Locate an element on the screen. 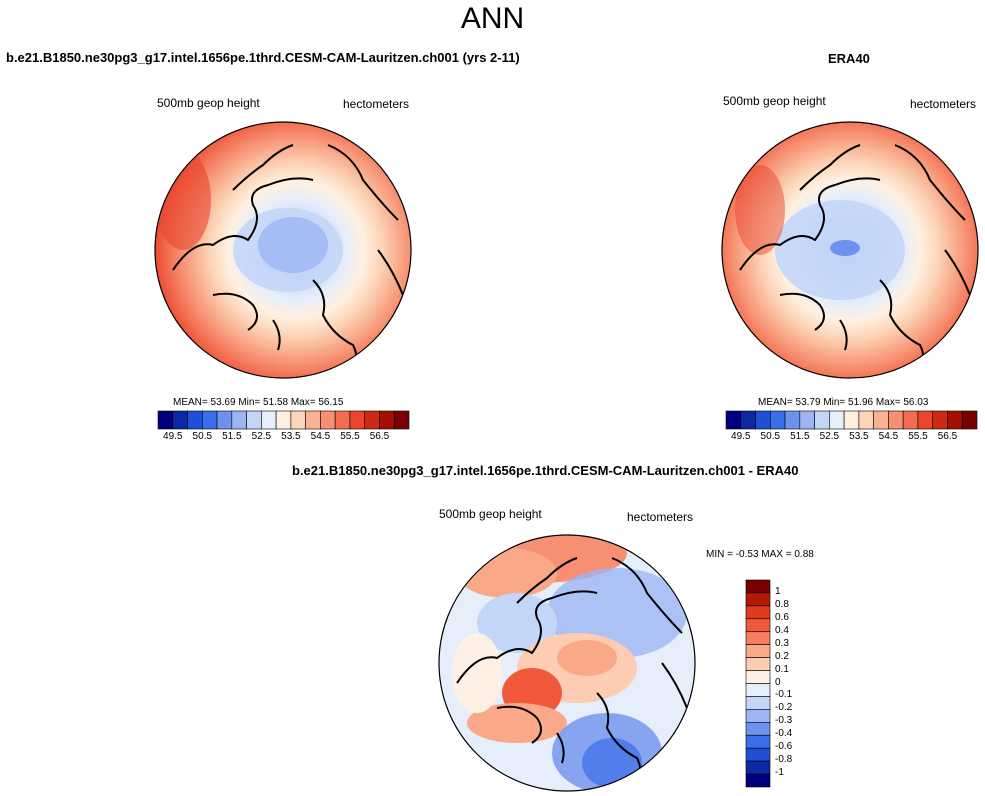  colorbar-obs-tick-label: 50.5 is located at coordinates (770, 436).